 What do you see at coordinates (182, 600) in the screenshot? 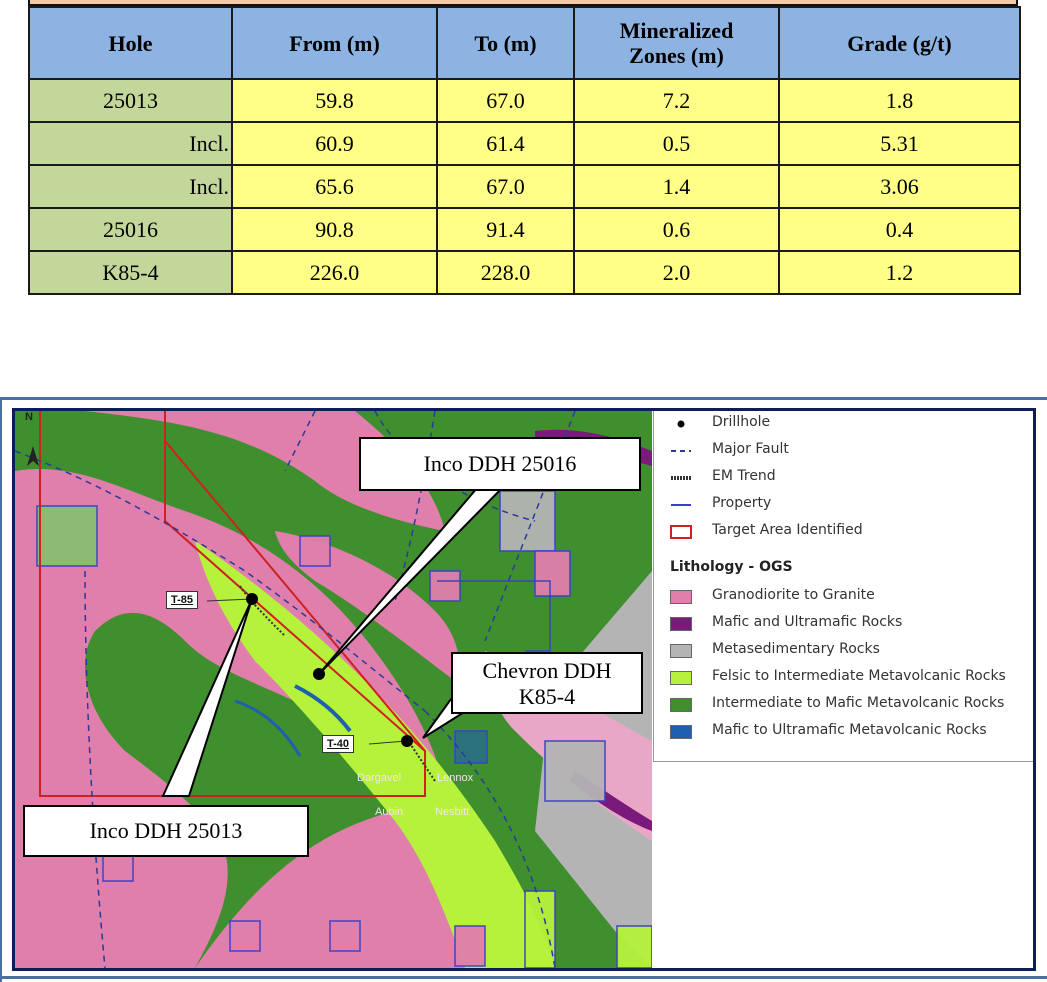
I see `trench-label-t85: T-85` at bounding box center [182, 600].